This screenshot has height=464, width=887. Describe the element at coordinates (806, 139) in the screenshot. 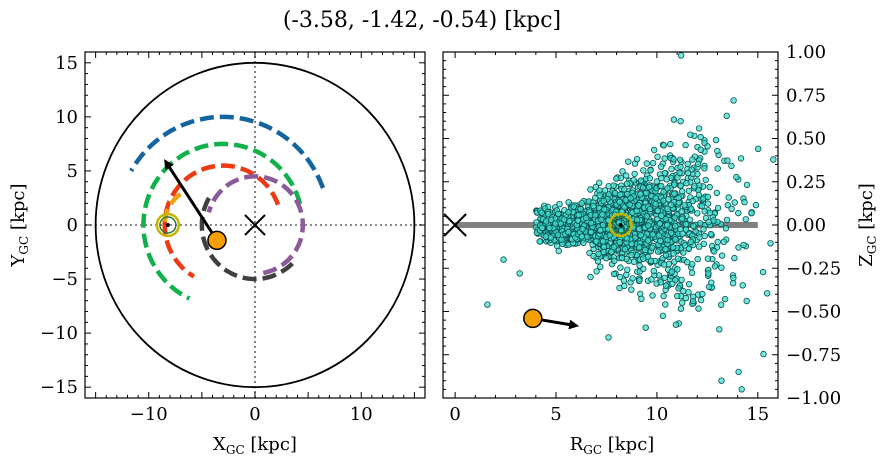

I see `right-y-tick-label: 0.50` at that location.